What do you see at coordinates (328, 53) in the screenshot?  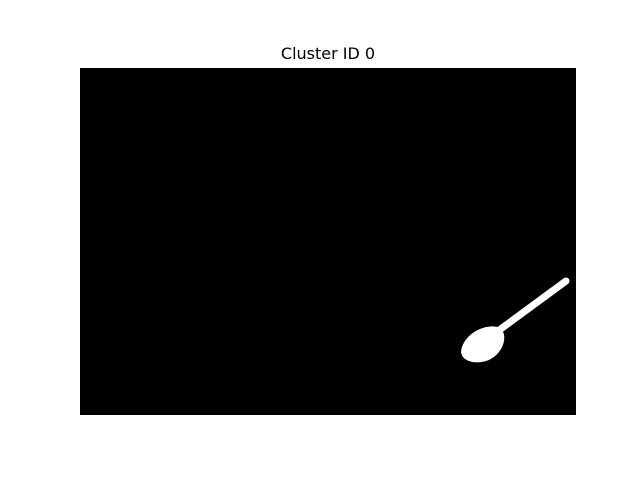 I see `figure-title: Cluster ID 0` at bounding box center [328, 53].